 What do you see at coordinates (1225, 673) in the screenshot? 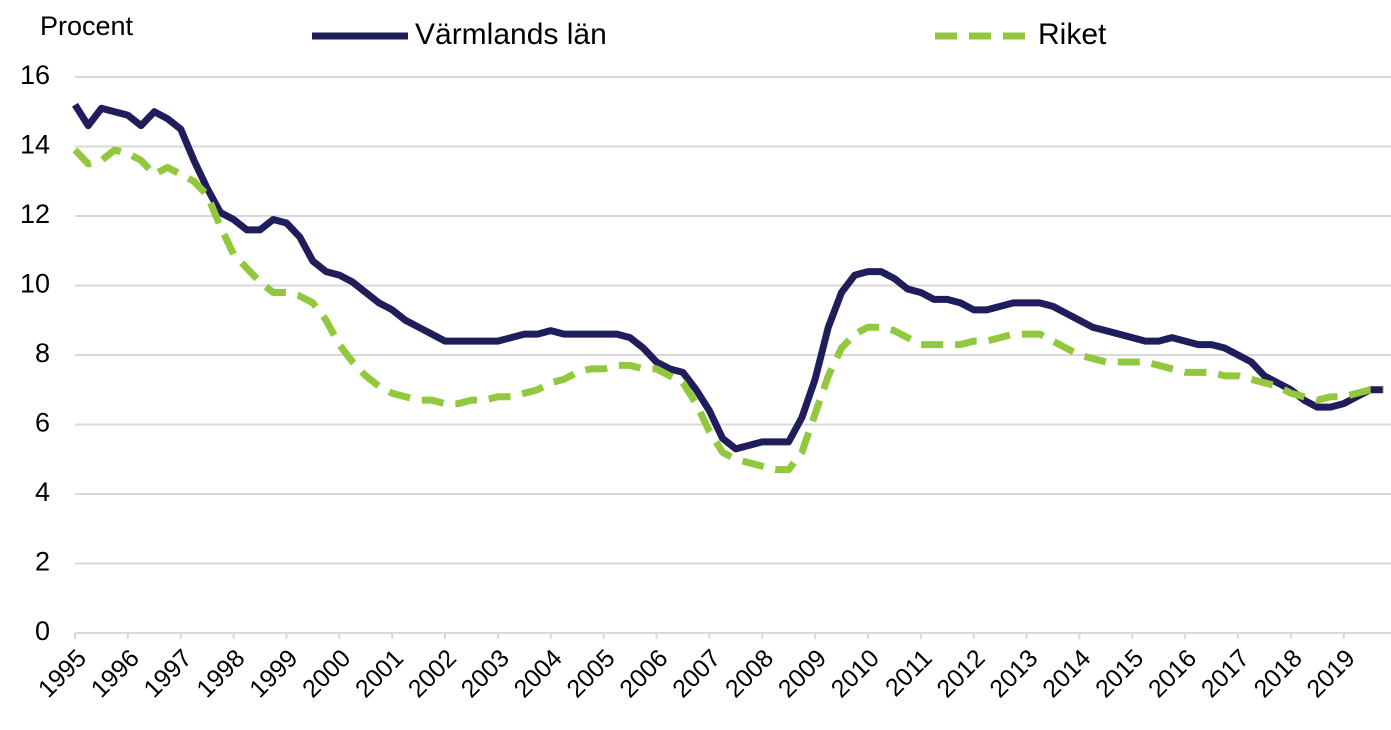
I see `x-tick-label: 2017` at bounding box center [1225, 673].